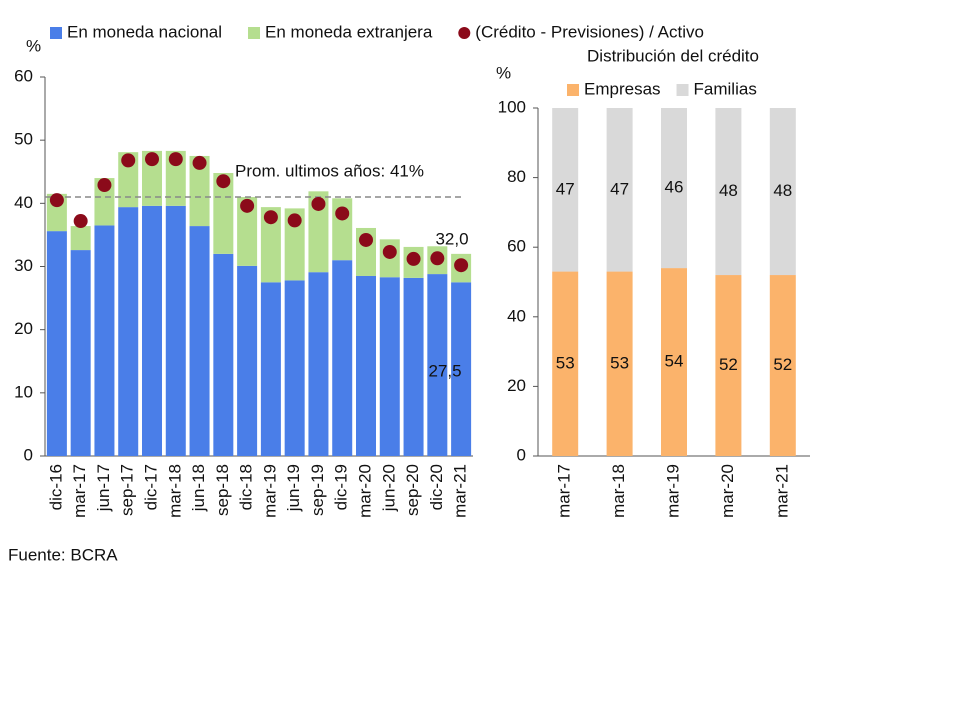  Describe the element at coordinates (412, 490) in the screenshot. I see `x-tick-label: sep-20` at that location.